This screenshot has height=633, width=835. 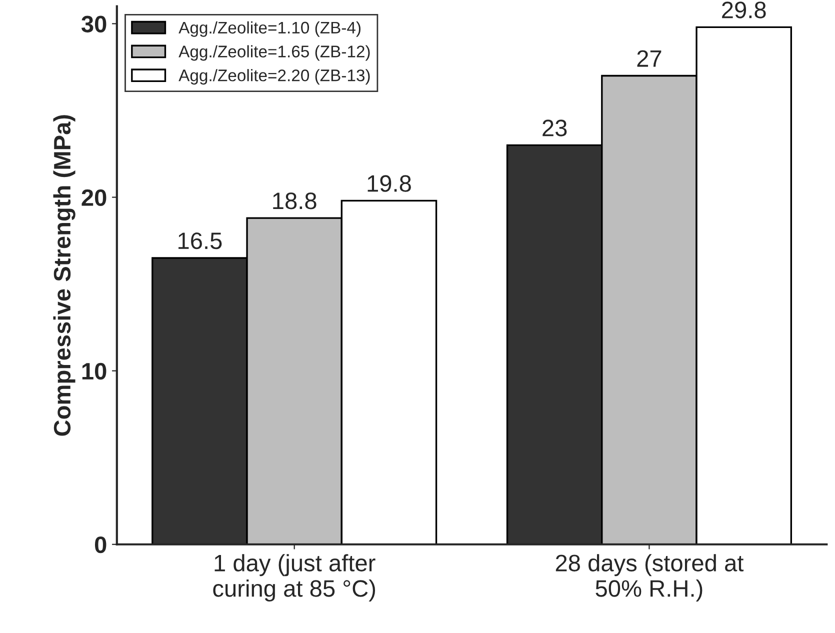 What do you see at coordinates (94, 197) in the screenshot?
I see `y-tick-label: 20` at bounding box center [94, 197].